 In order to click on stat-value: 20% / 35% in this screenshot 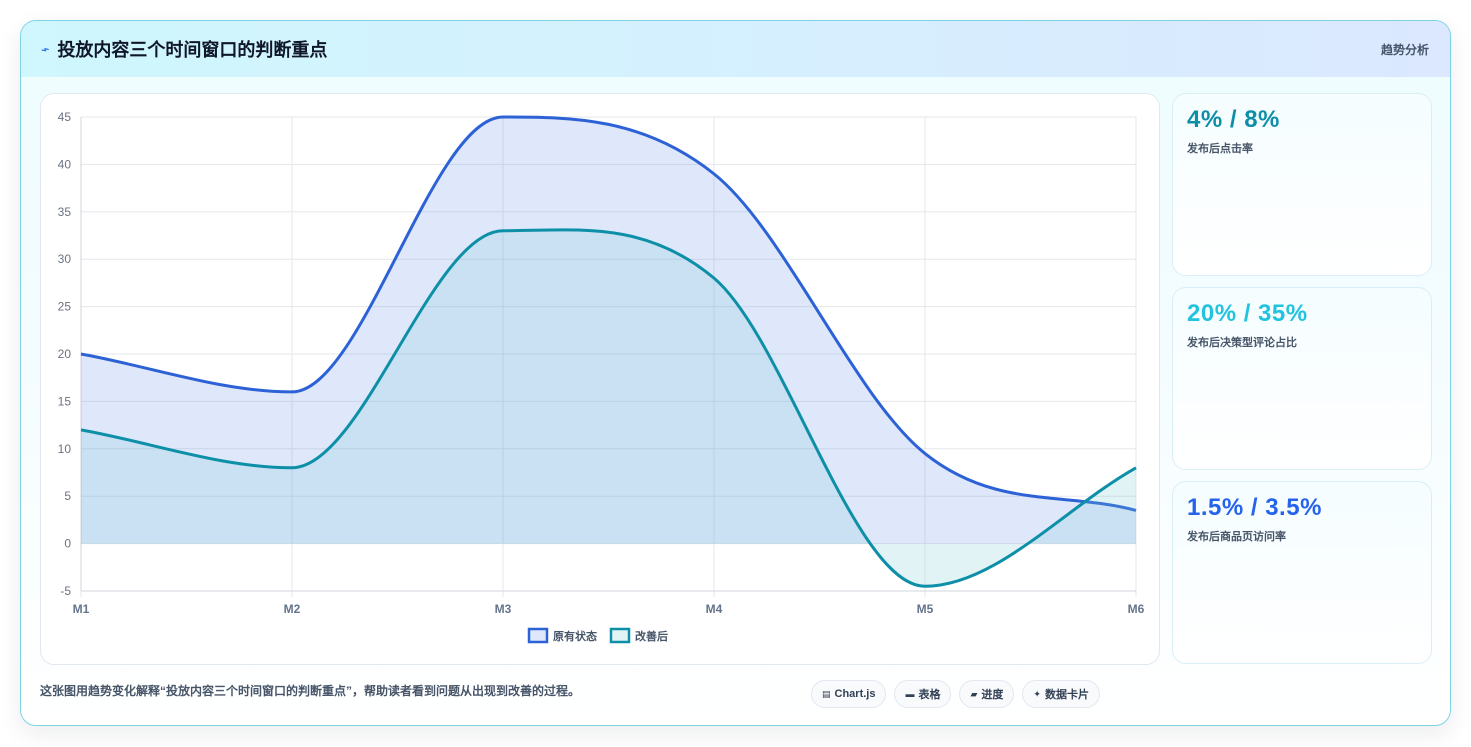, I will do `click(1302, 314)`.